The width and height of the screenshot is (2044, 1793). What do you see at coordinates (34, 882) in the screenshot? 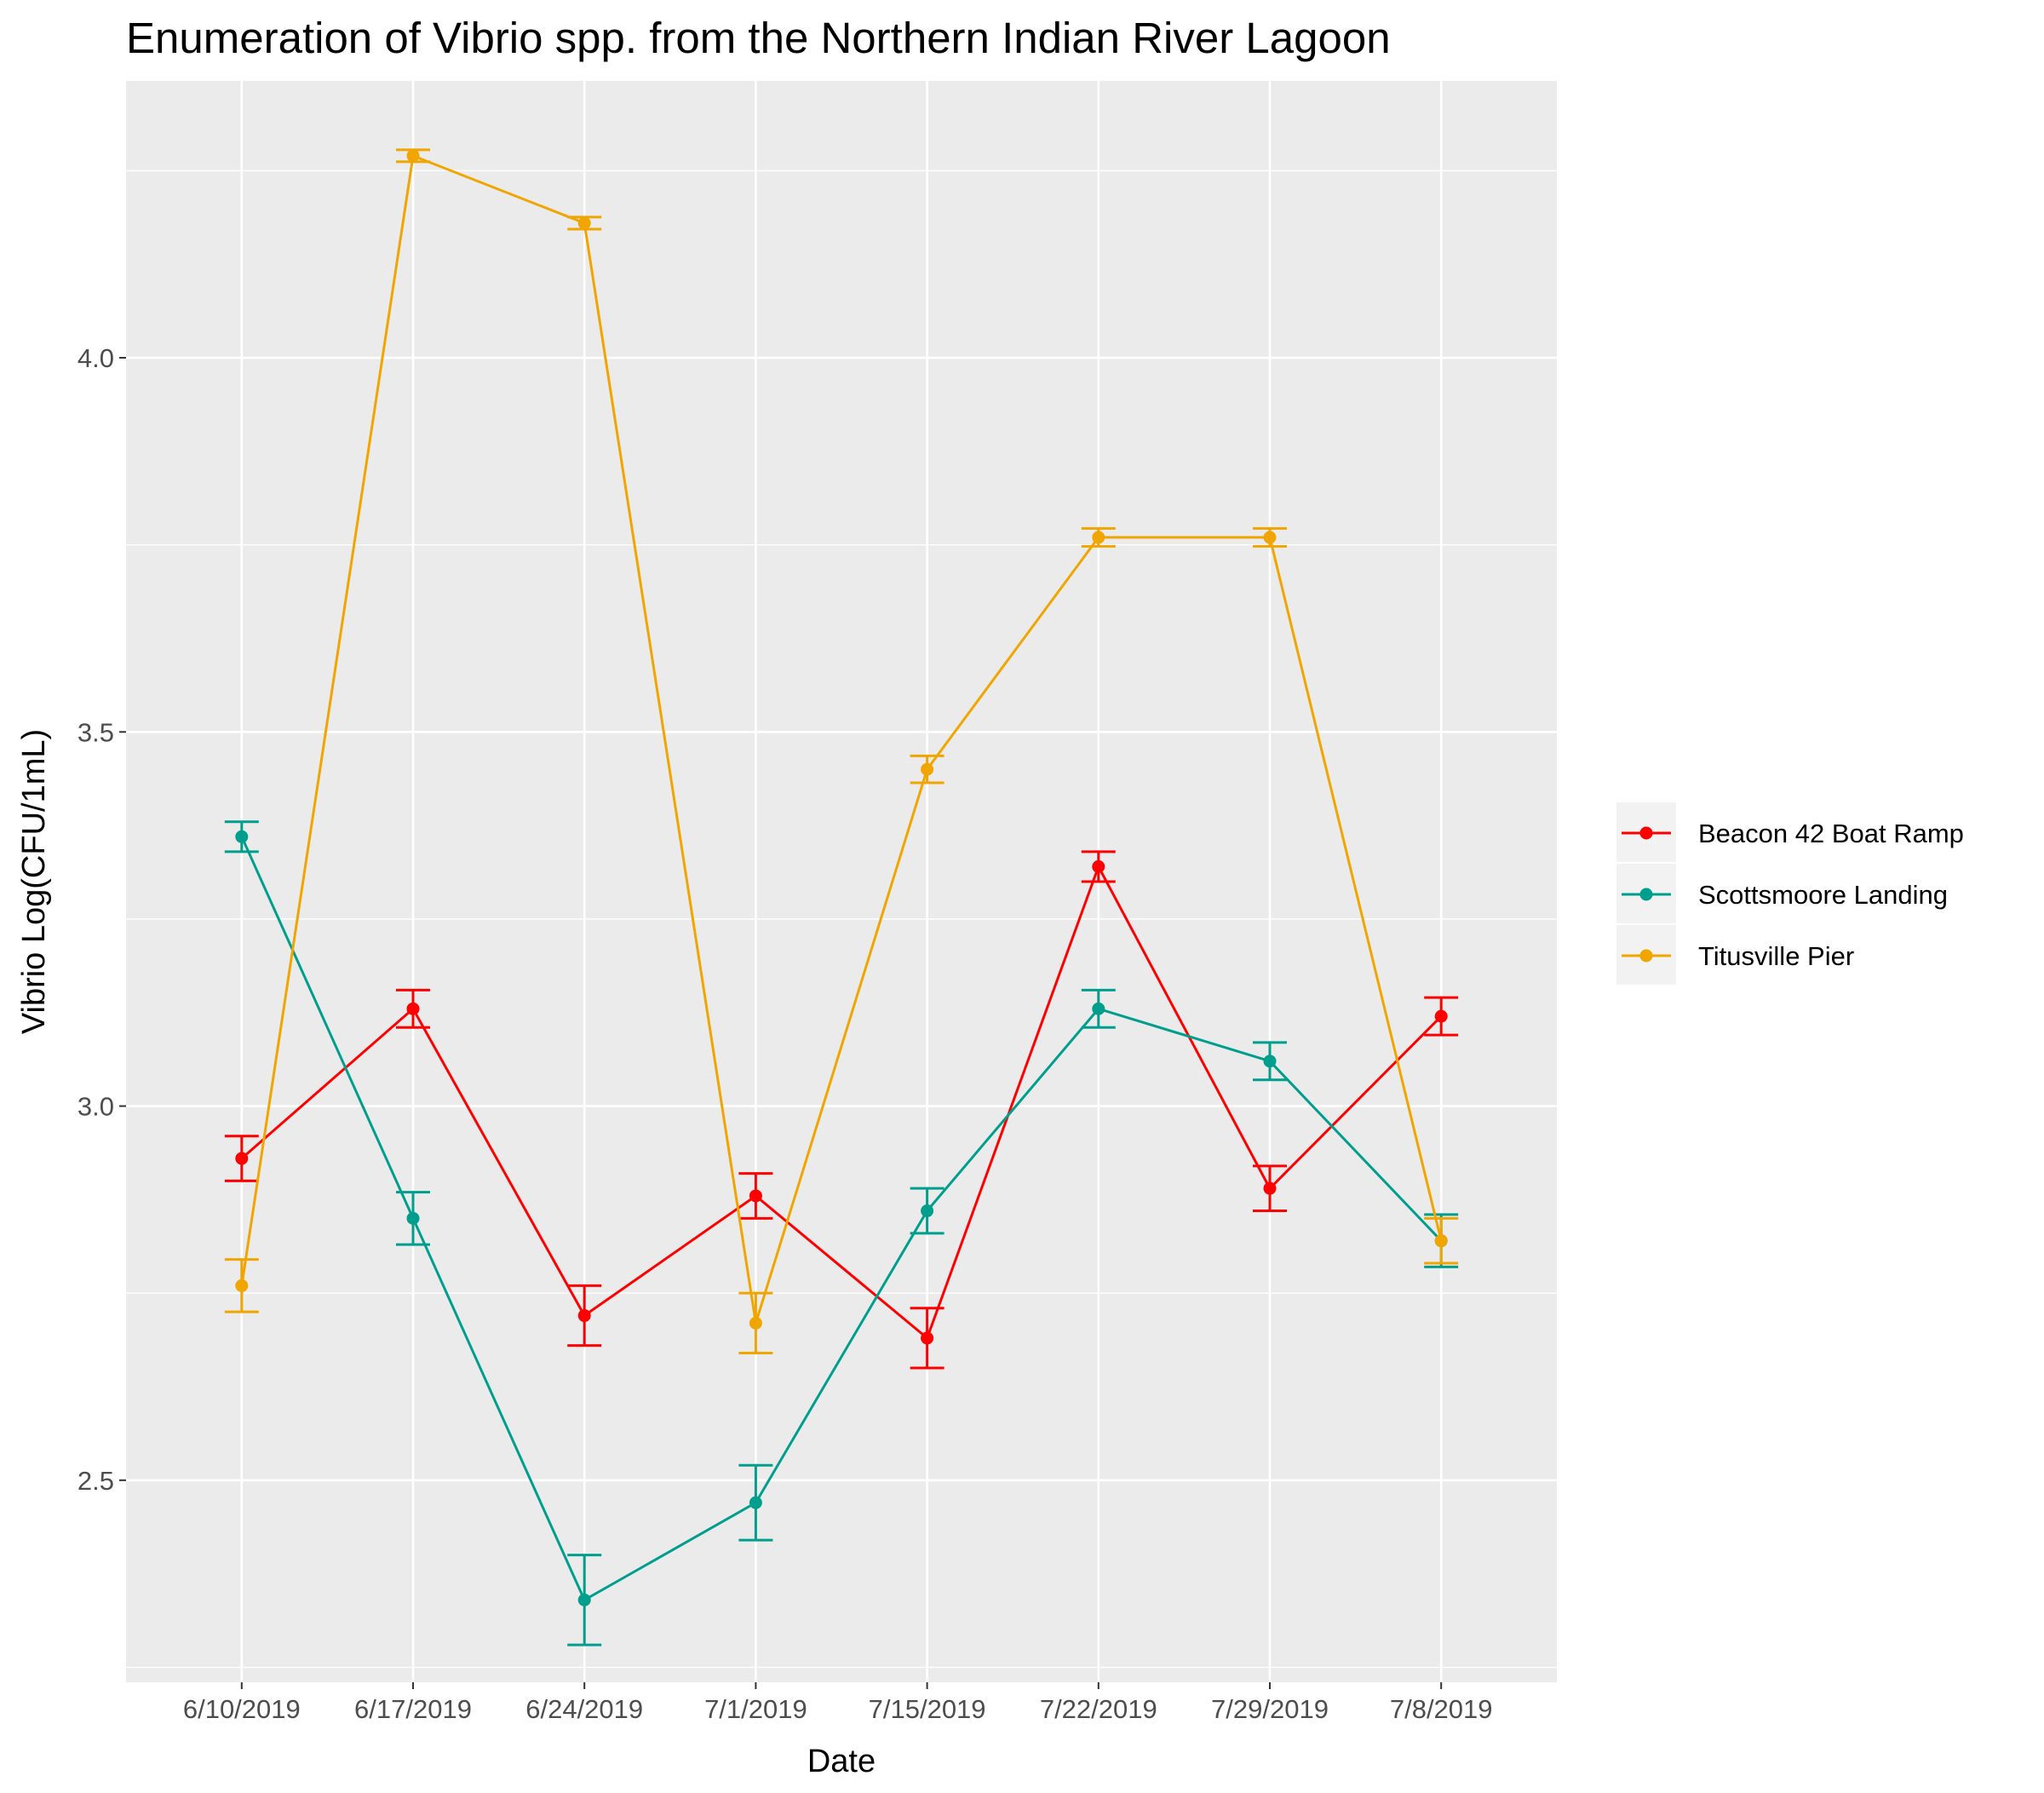
I see `y-axis-title: Vibrio Log(CFU/1mL)` at bounding box center [34, 882].